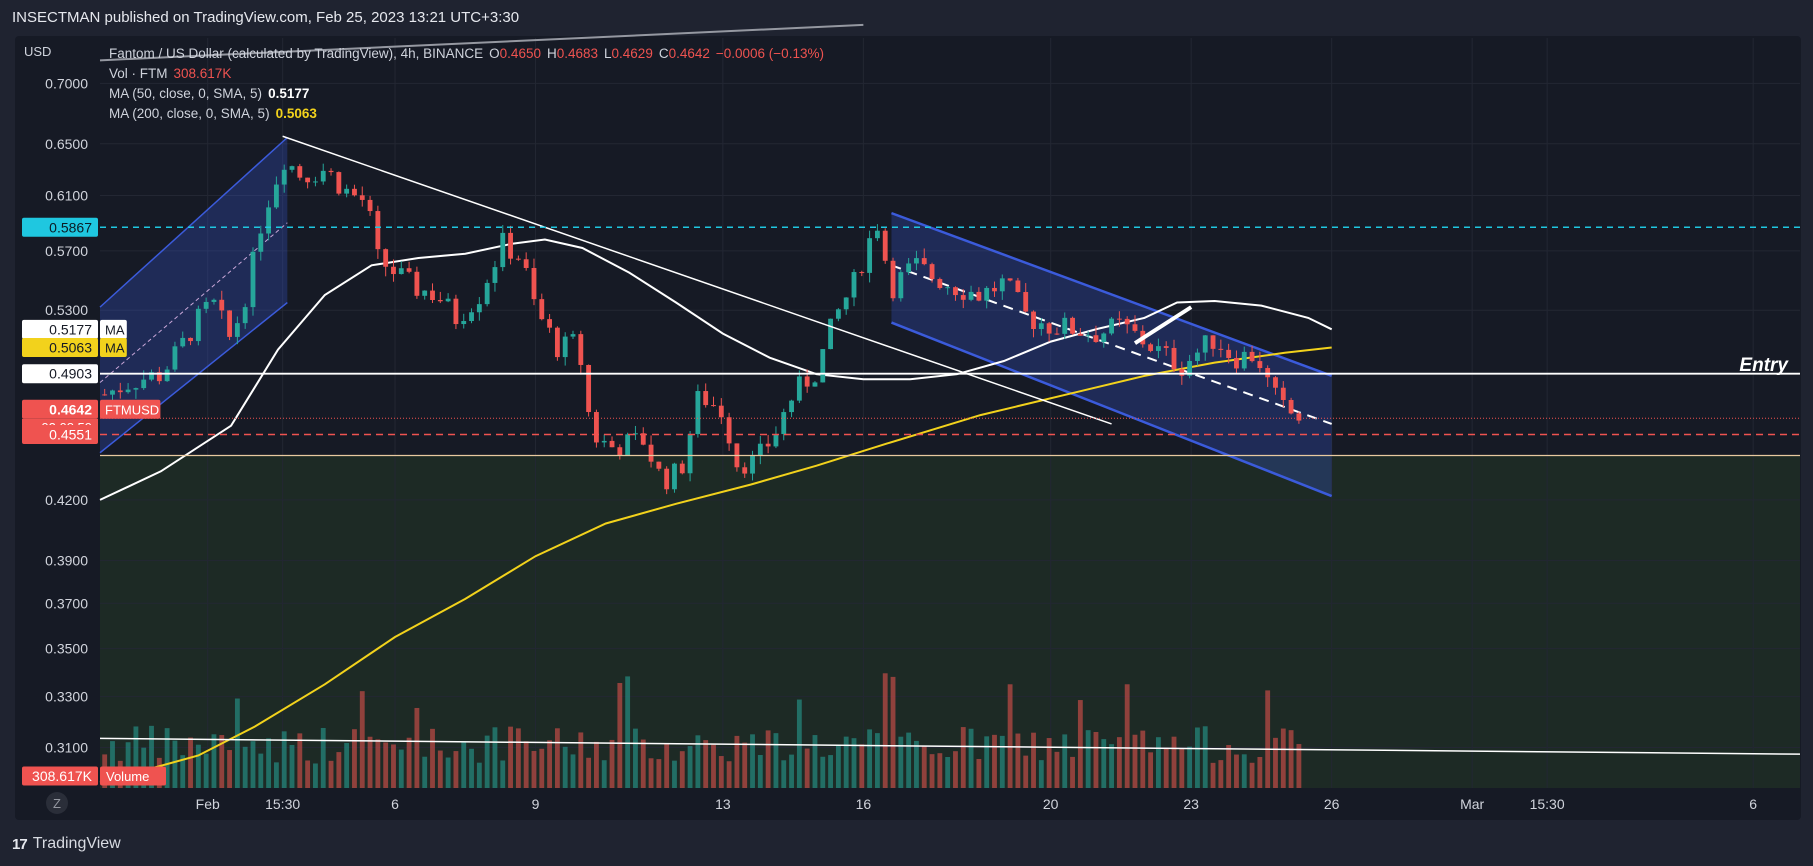 This screenshot has height=866, width=1813. I want to click on timezone-icon: Z, so click(57, 803).